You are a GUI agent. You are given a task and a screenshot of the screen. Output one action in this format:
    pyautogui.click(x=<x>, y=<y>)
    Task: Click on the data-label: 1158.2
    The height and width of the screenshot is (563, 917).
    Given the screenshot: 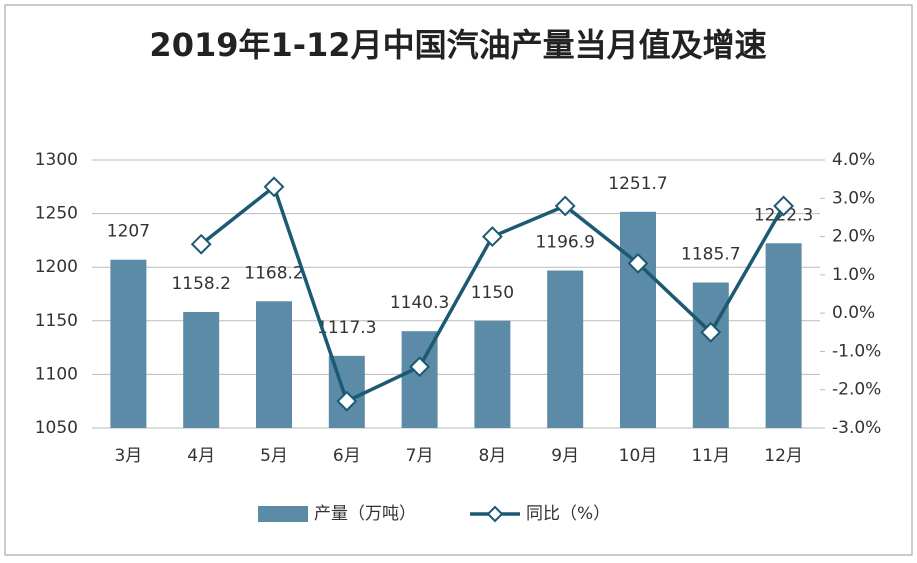 What is the action you would take?
    pyautogui.click(x=200, y=284)
    